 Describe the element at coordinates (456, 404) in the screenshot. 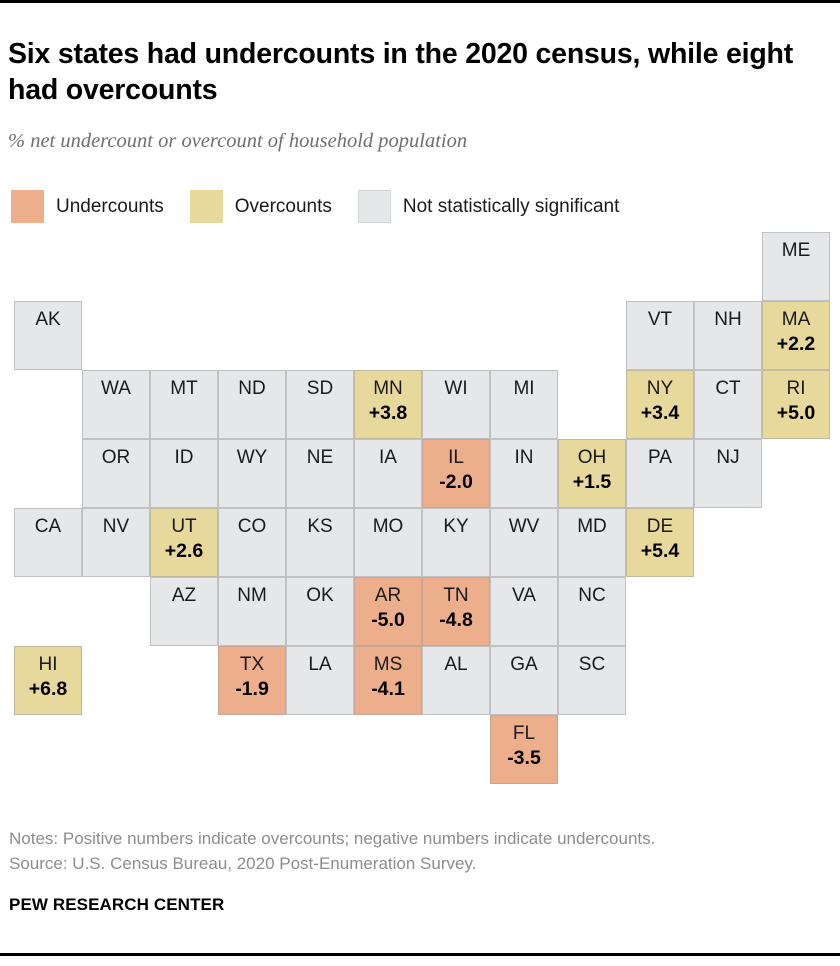

I see `state-cell-wi: WI` at that location.